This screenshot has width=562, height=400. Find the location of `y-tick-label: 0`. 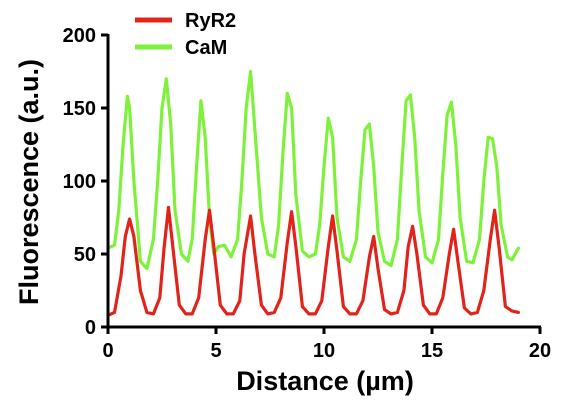

y-tick-label: 0 is located at coordinates (90, 328).